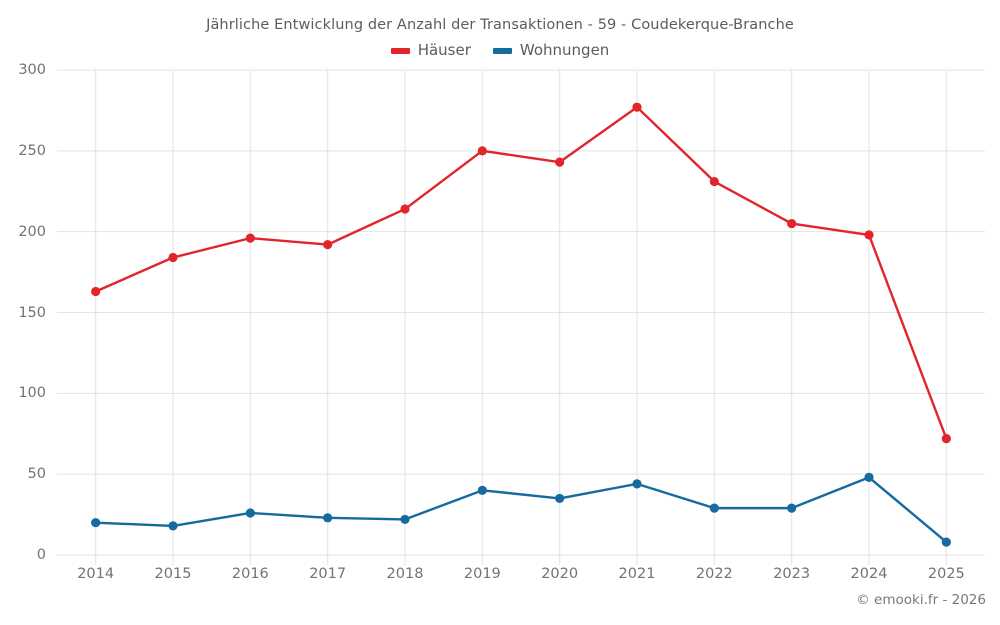  Describe the element at coordinates (32, 312) in the screenshot. I see `y-tick-label: 150` at that location.